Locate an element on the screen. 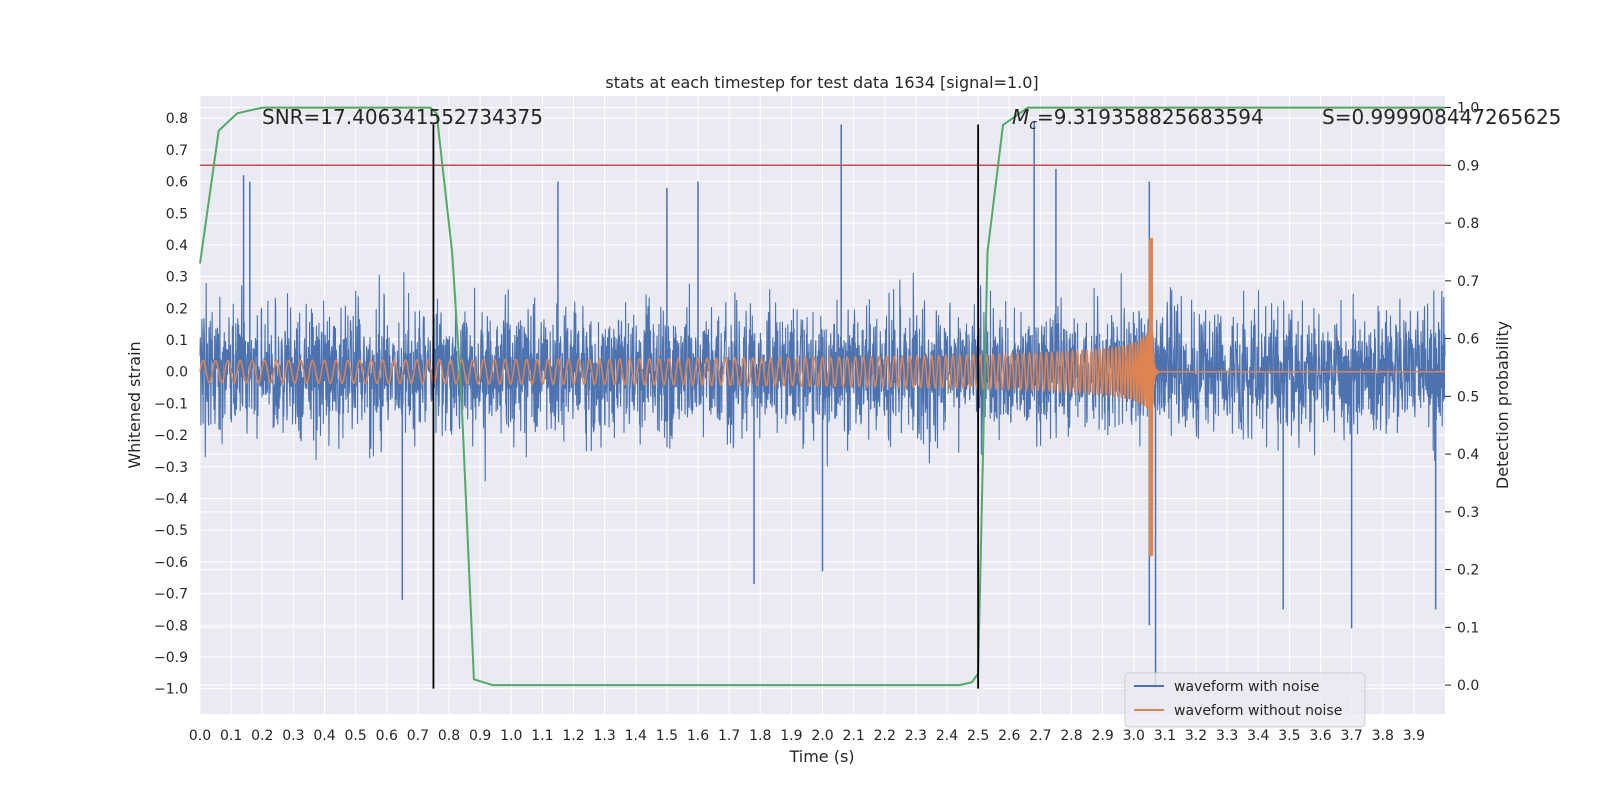 This screenshot has width=1600, height=800. s-annotation: S=0.999908447265625 is located at coordinates (1441, 117).